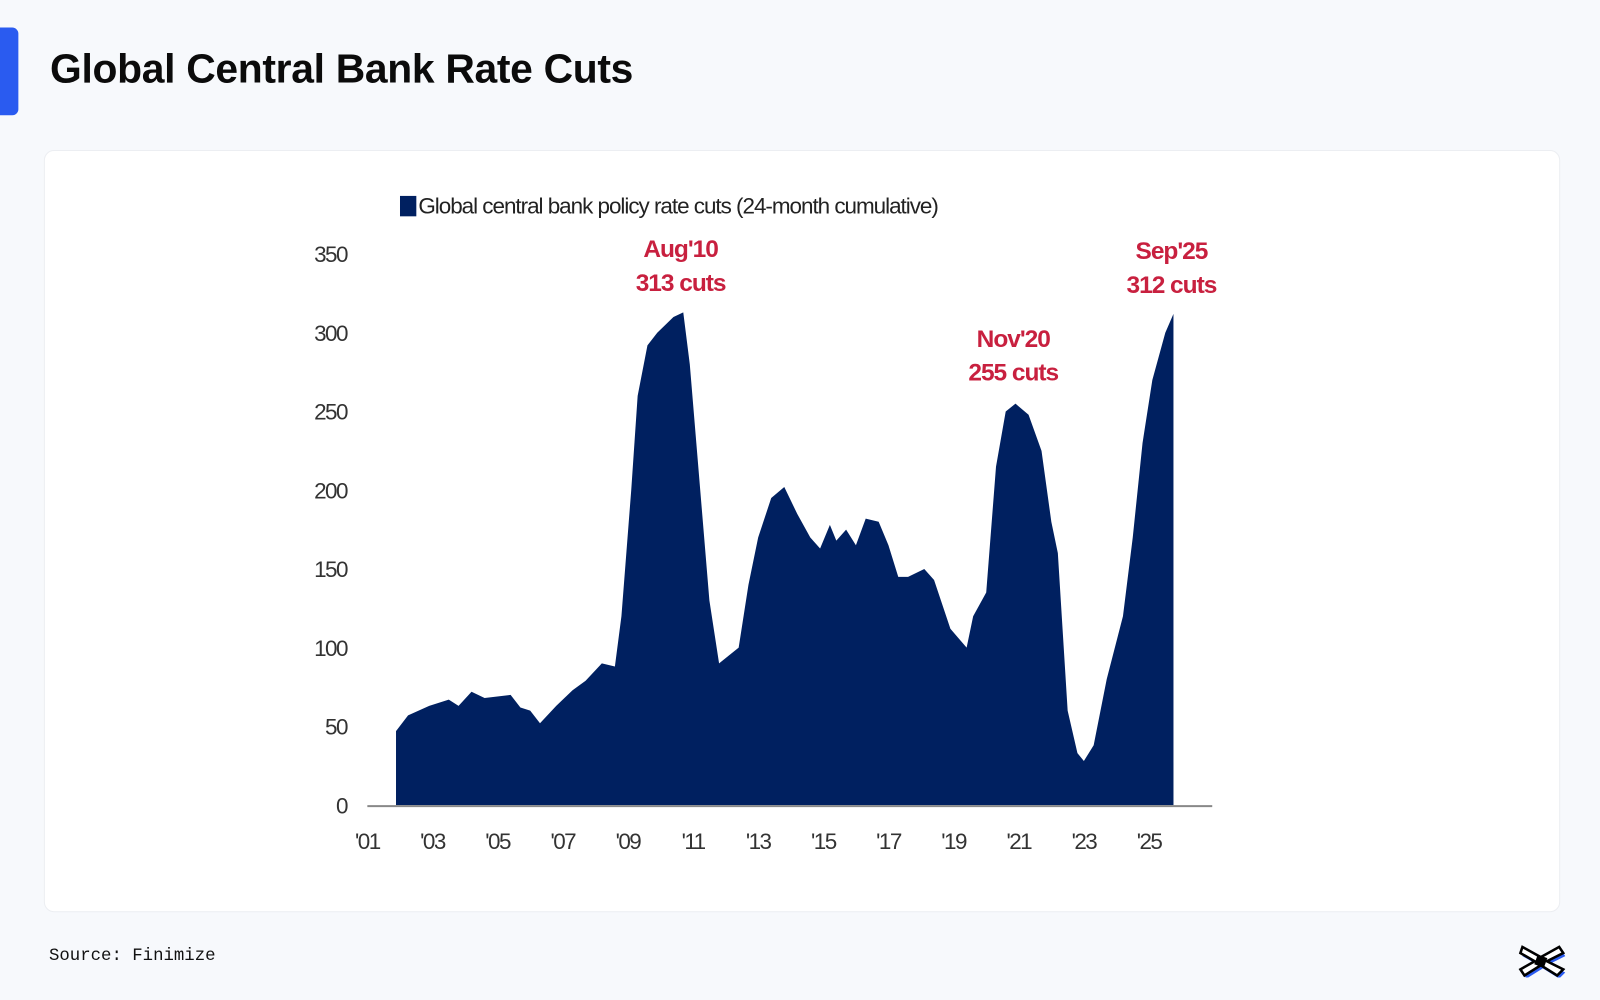 The image size is (1600, 1000). Describe the element at coordinates (824, 841) in the screenshot. I see `x-tick-label: '15` at that location.